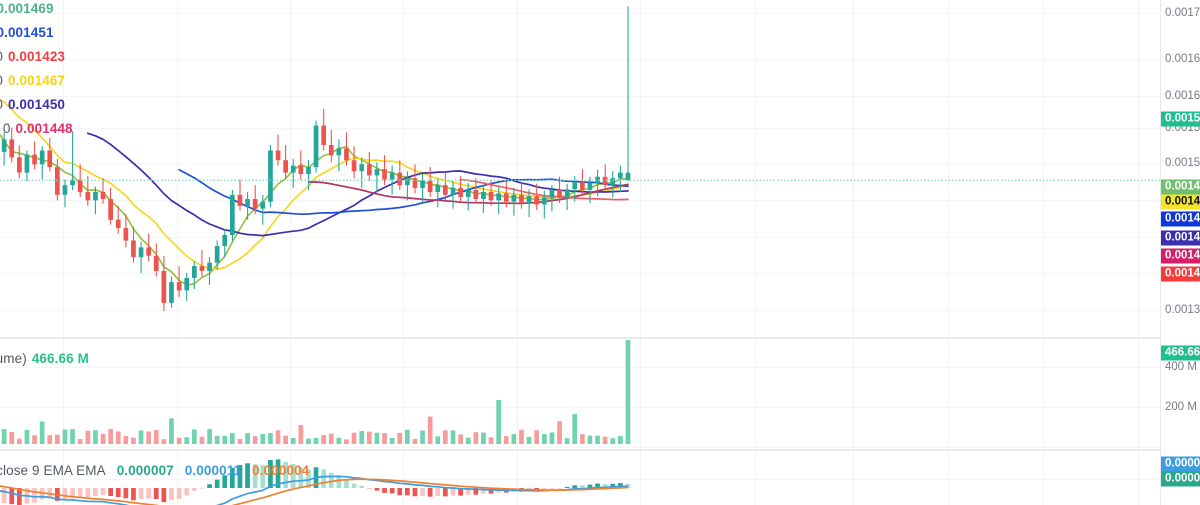  I want to click on price-legend-row: 20 close 0 0.001448, so click(36, 129).